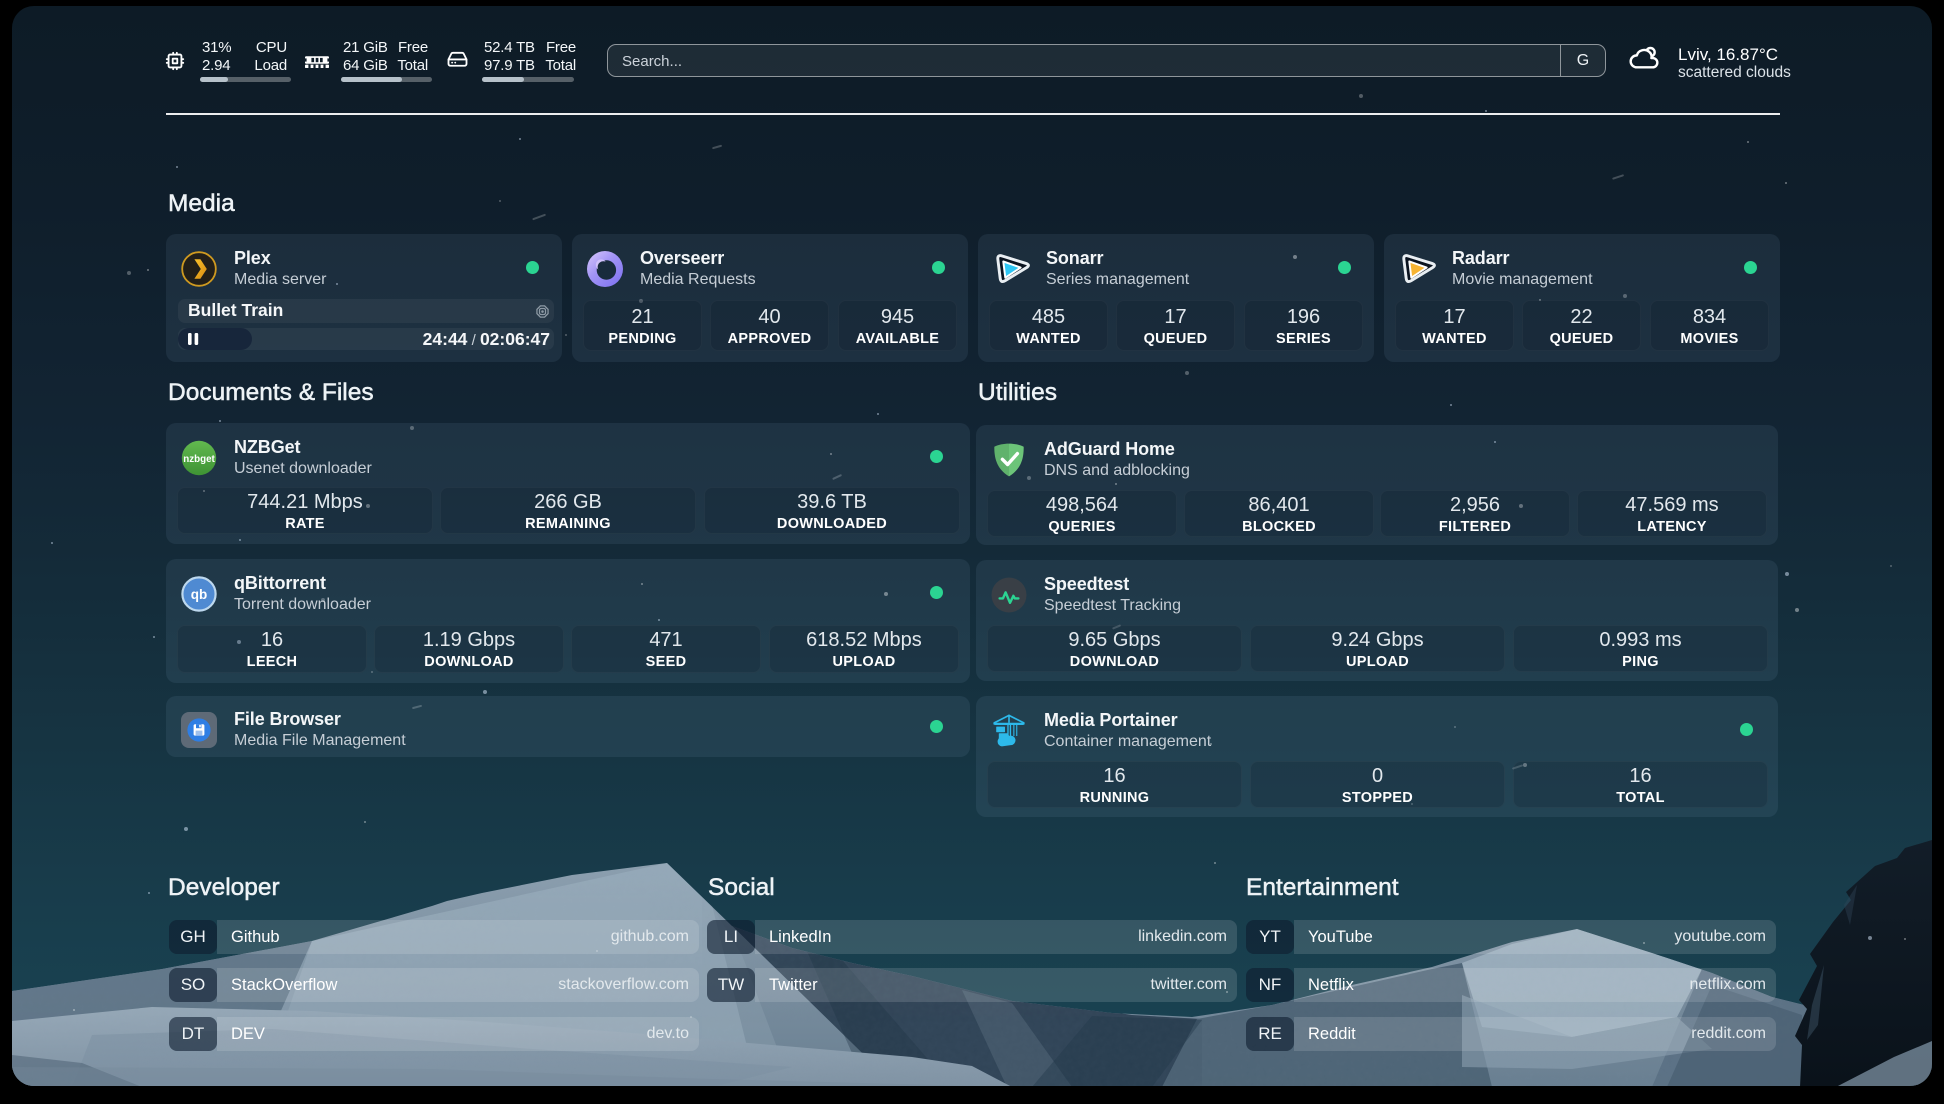  Describe the element at coordinates (199, 594) in the screenshot. I see `svg-text: qb` at that location.